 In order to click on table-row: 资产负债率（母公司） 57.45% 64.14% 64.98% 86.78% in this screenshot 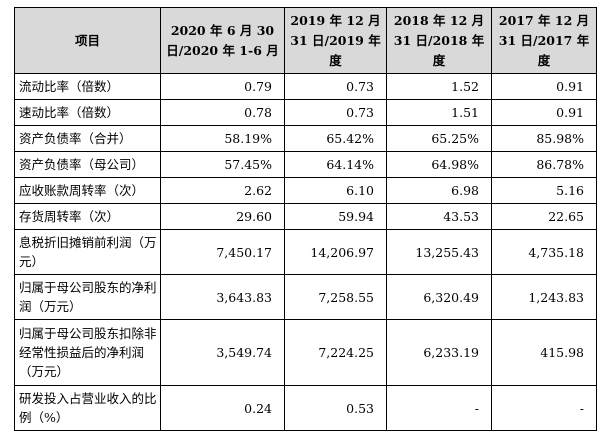, I will do `click(305, 164)`.